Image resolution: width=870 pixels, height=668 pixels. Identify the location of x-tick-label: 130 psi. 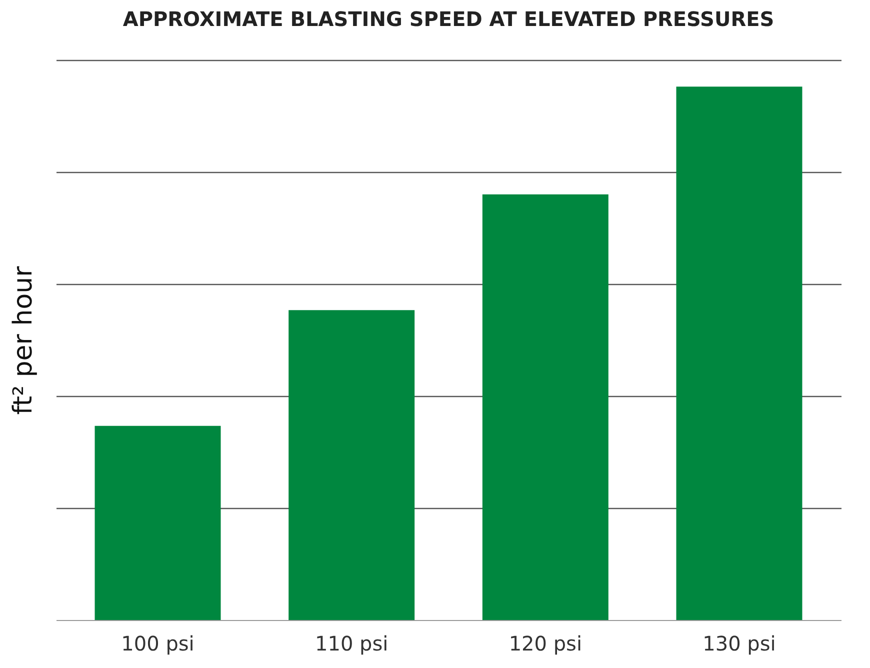
(739, 644).